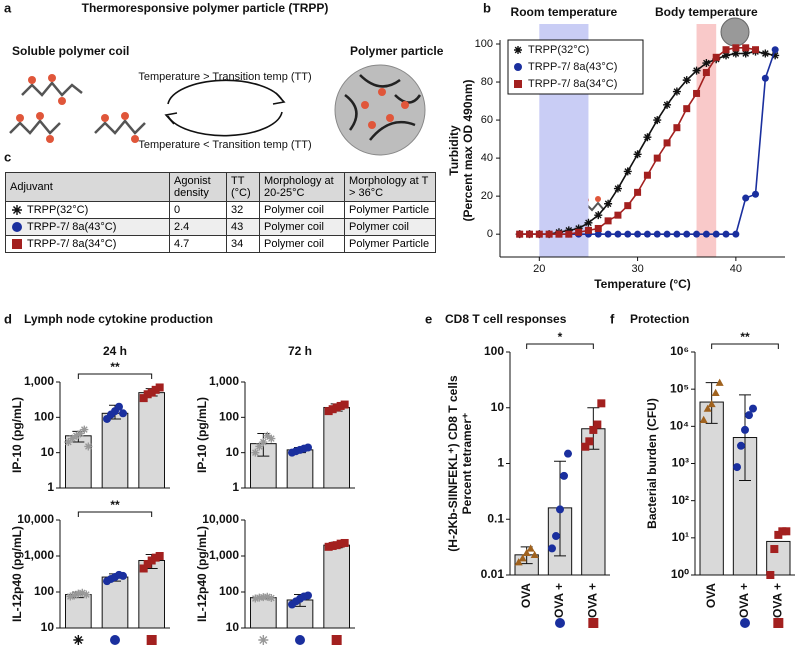 The width and height of the screenshot is (800, 645). Describe the element at coordinates (202, 435) in the screenshot. I see `y-axis-label: IP-10 (pg/mL)` at that location.